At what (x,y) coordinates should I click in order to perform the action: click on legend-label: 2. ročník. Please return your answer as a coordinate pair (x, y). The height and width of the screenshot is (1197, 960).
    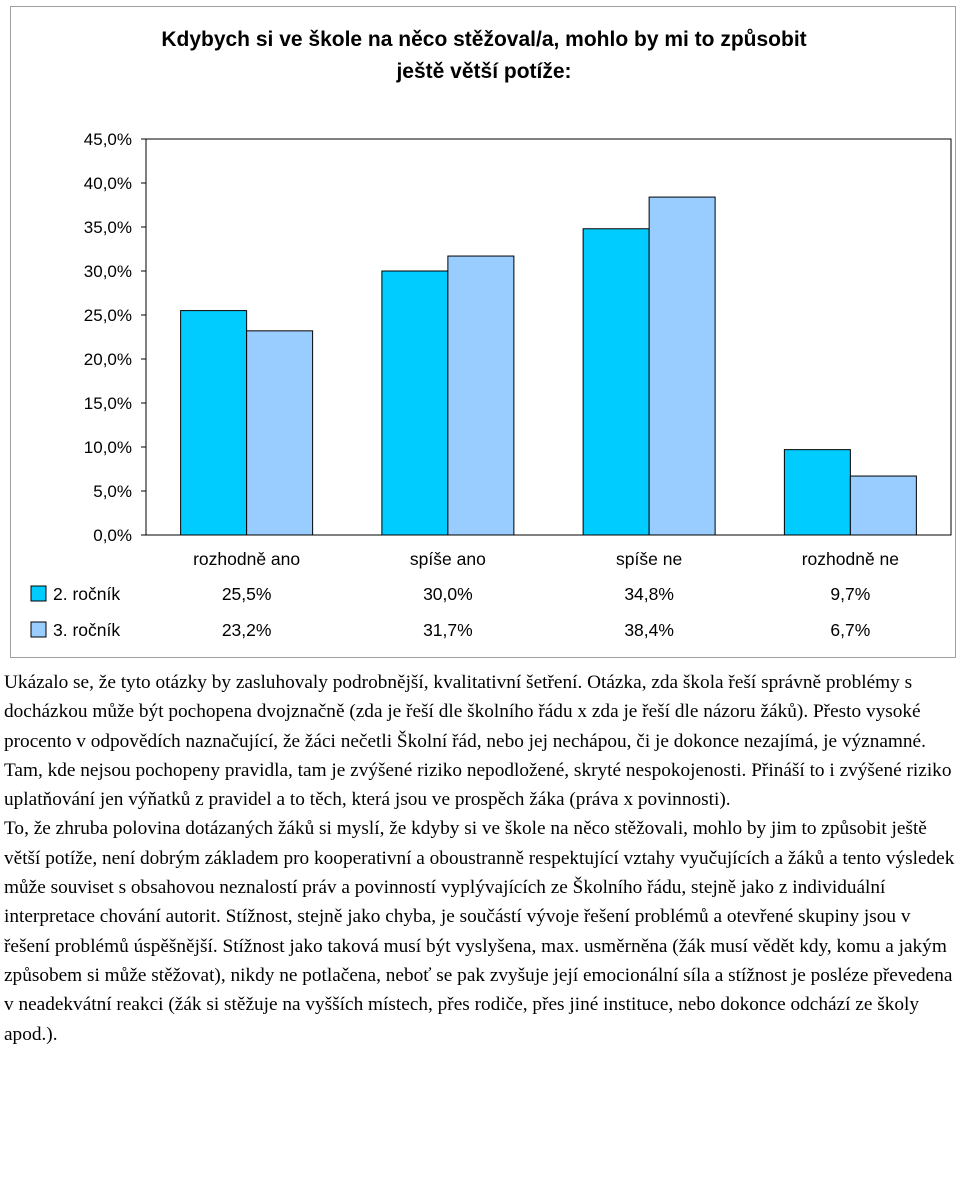
    Looking at the image, I should click on (86, 594).